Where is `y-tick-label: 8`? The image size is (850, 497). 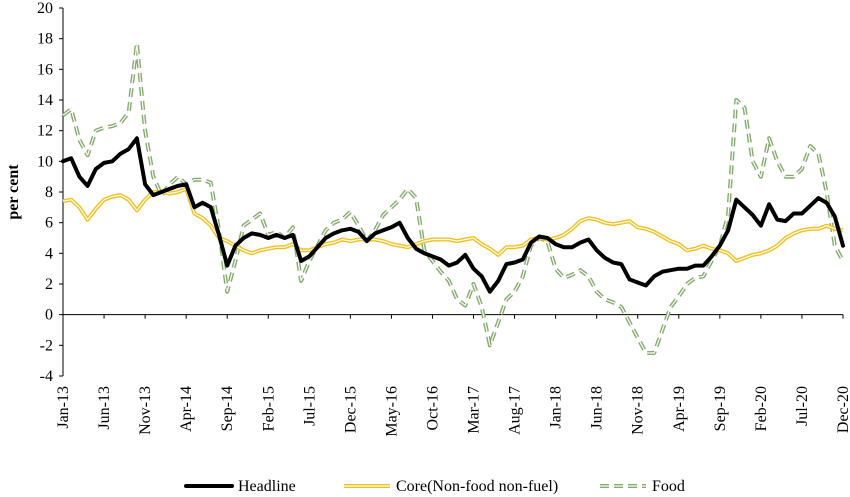 y-tick-label: 8 is located at coordinates (49, 192).